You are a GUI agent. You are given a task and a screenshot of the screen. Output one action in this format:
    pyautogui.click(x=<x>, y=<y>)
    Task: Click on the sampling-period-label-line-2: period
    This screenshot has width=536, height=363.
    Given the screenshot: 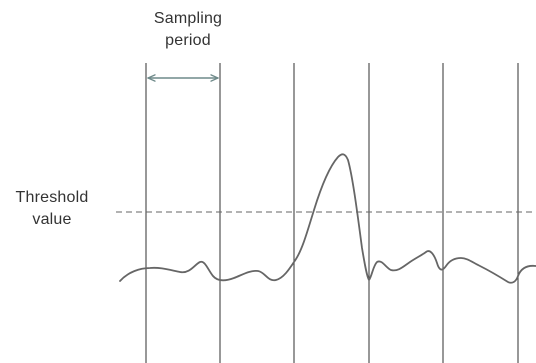 What is the action you would take?
    pyautogui.click(x=188, y=40)
    